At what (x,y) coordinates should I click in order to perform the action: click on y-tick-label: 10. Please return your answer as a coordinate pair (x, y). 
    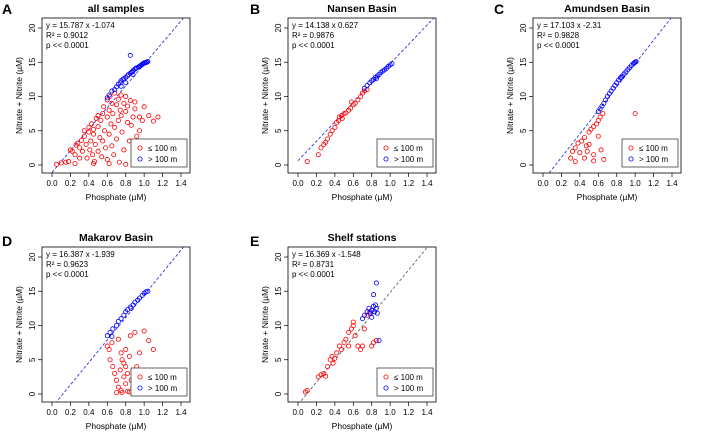
    Looking at the image, I should click on (278, 325).